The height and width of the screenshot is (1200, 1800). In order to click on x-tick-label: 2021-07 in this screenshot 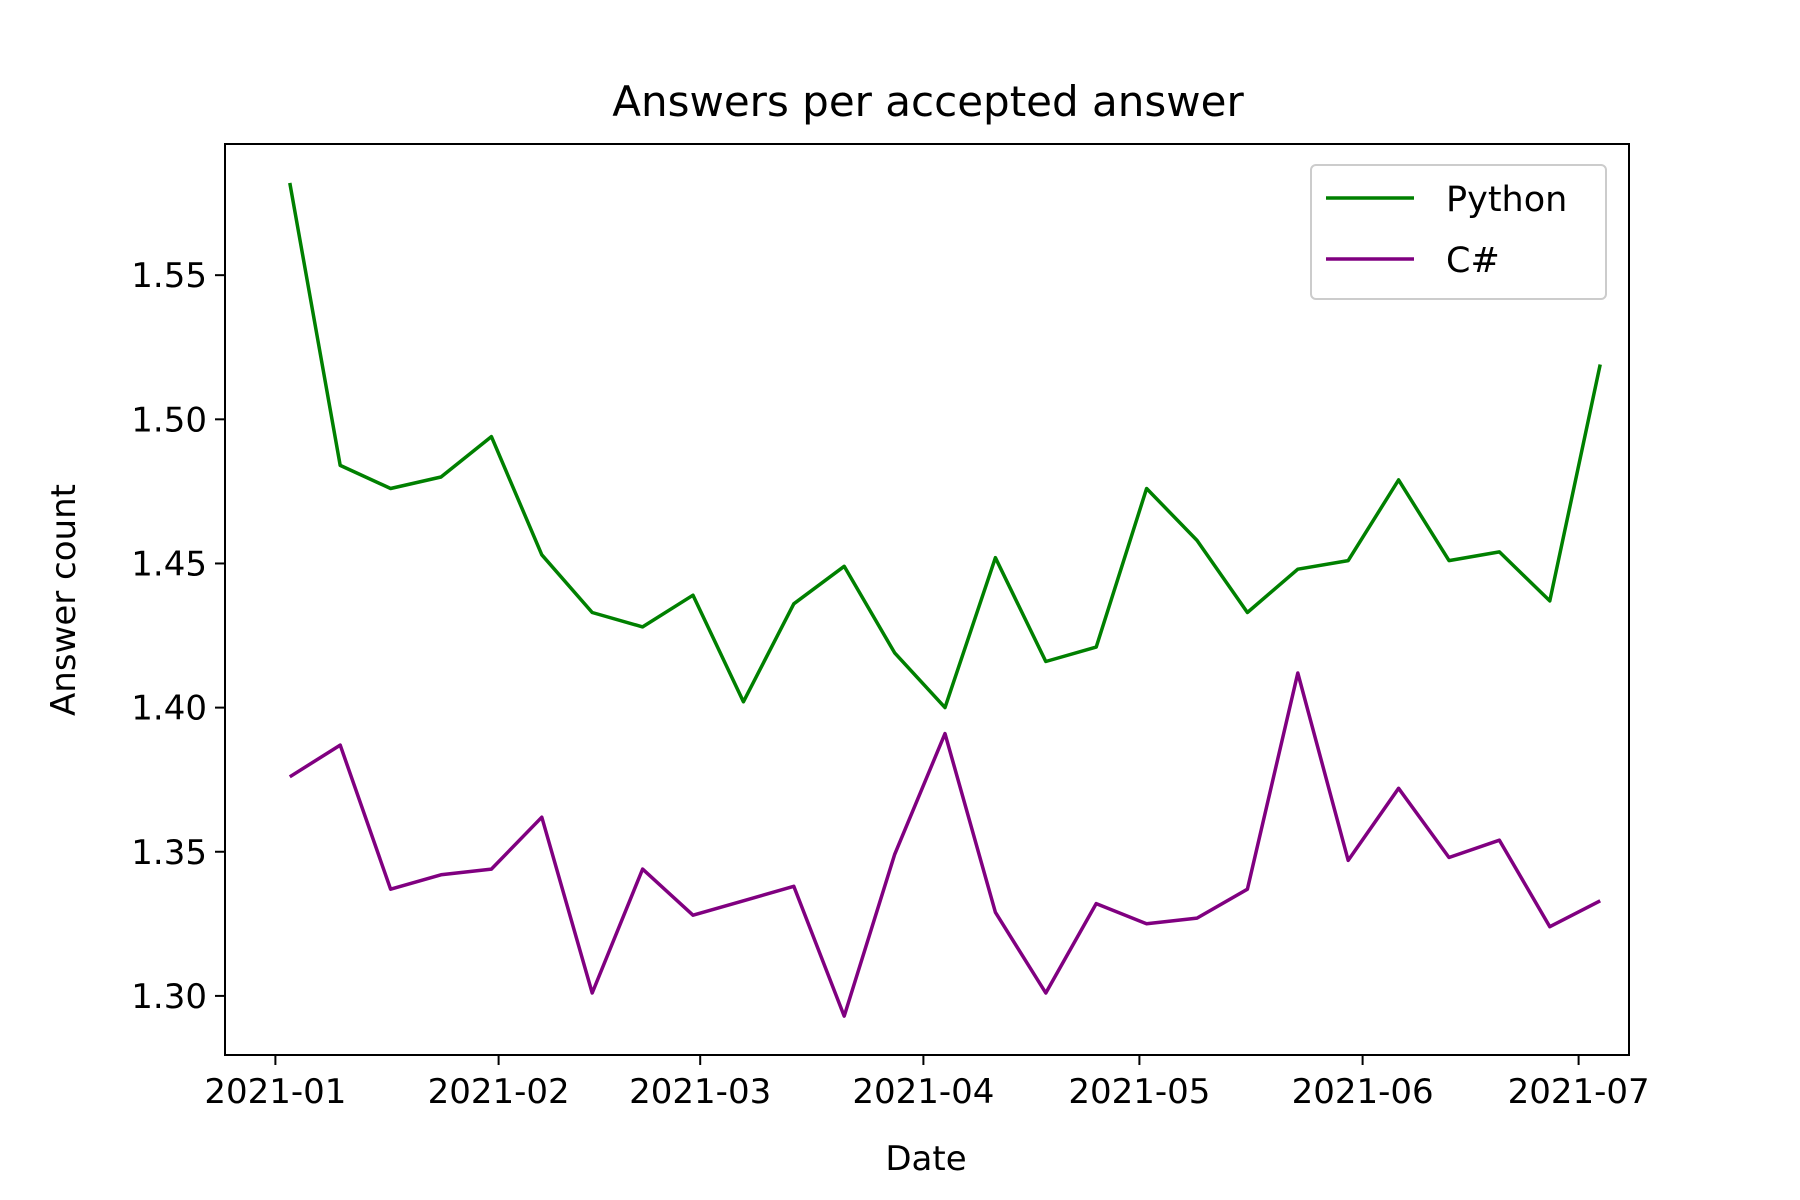, I will do `click(1579, 1092)`.